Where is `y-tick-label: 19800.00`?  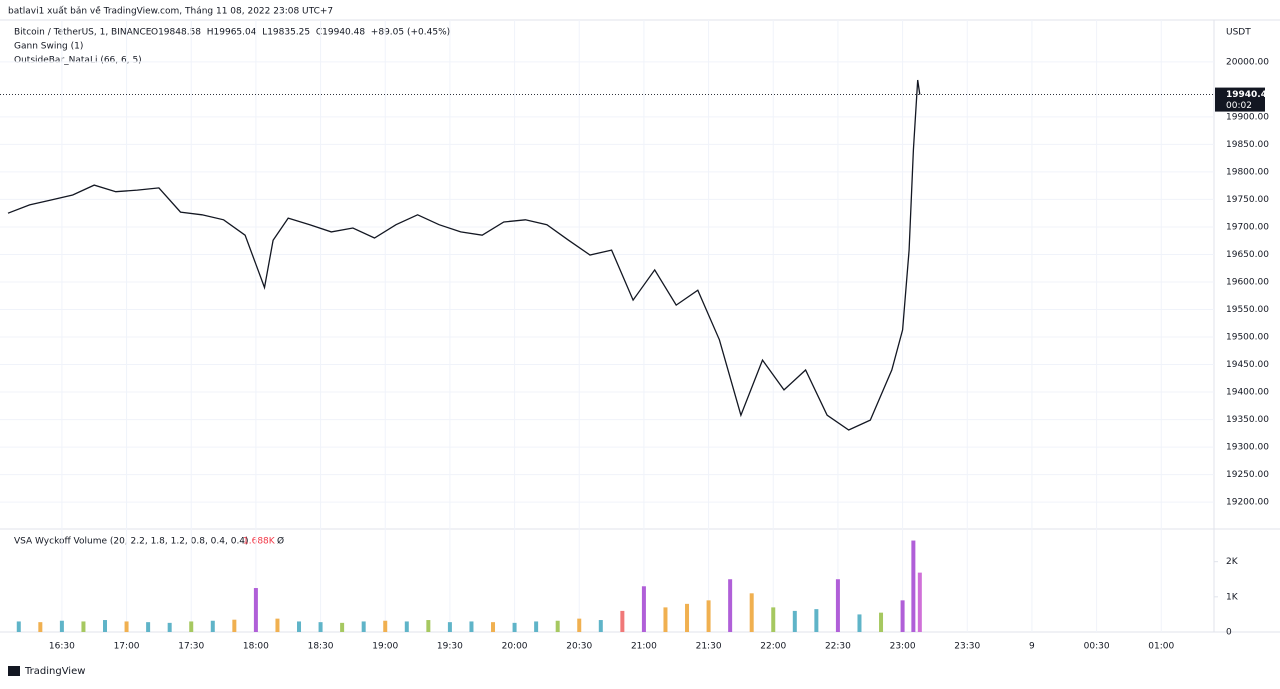
y-tick-label: 19800.00 is located at coordinates (1247, 172).